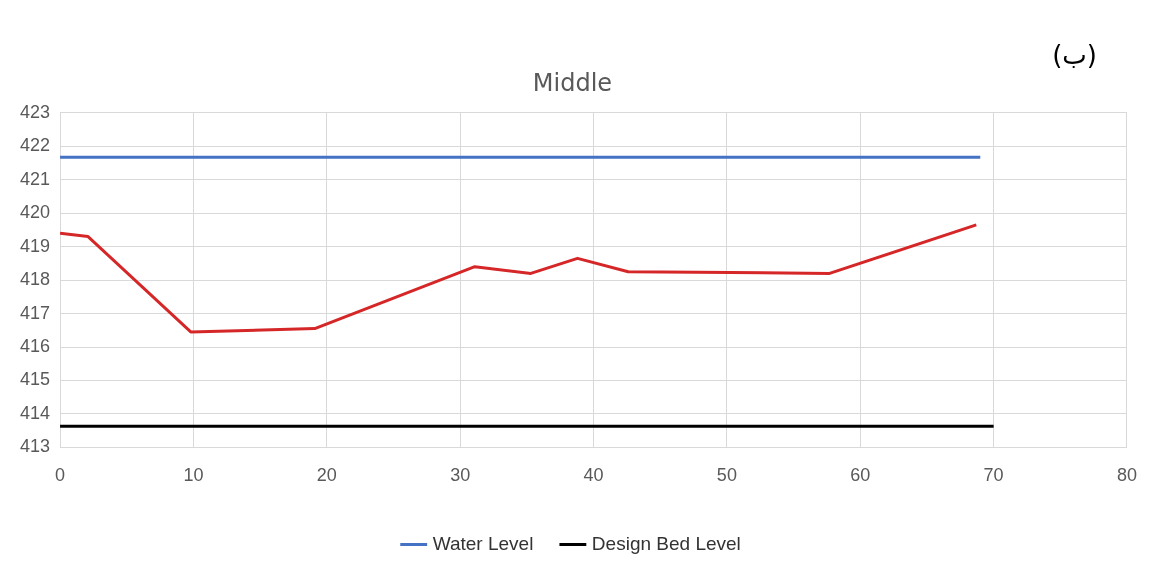  I want to click on y-tick-label: 419, so click(35, 245).